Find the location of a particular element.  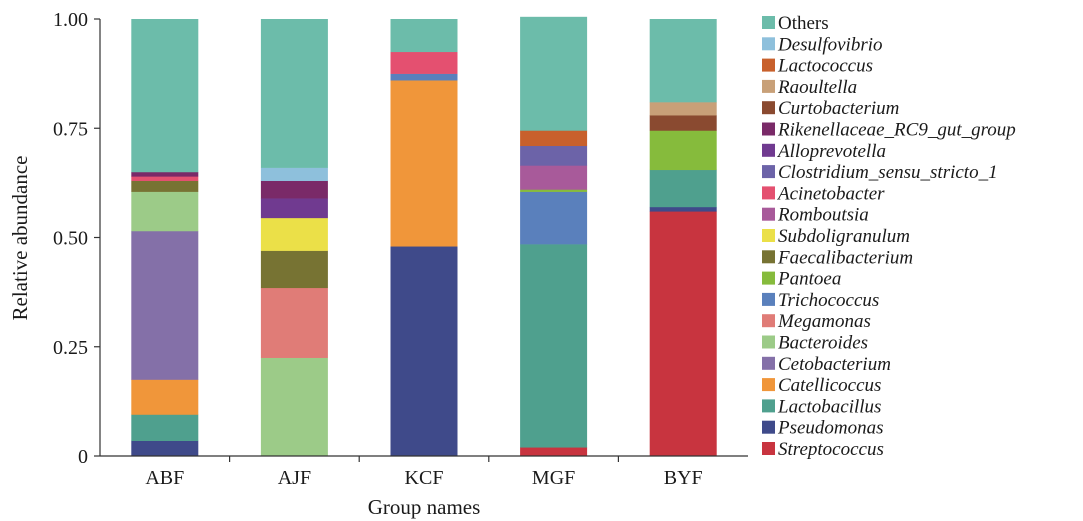

bar-segment-abf-cetobacterium is located at coordinates (165, 305).